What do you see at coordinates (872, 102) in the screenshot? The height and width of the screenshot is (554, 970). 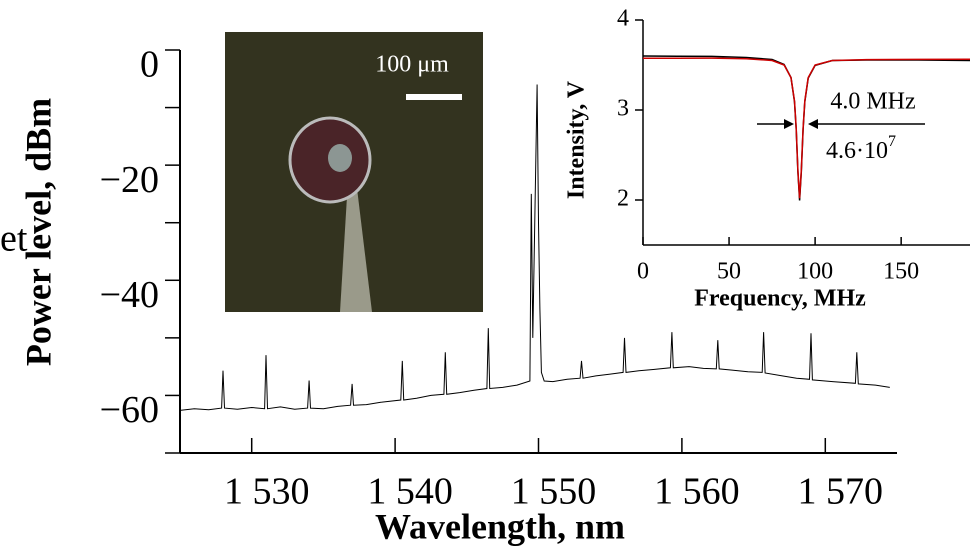 I see `linewidth-label: 4.0 MHz` at bounding box center [872, 102].